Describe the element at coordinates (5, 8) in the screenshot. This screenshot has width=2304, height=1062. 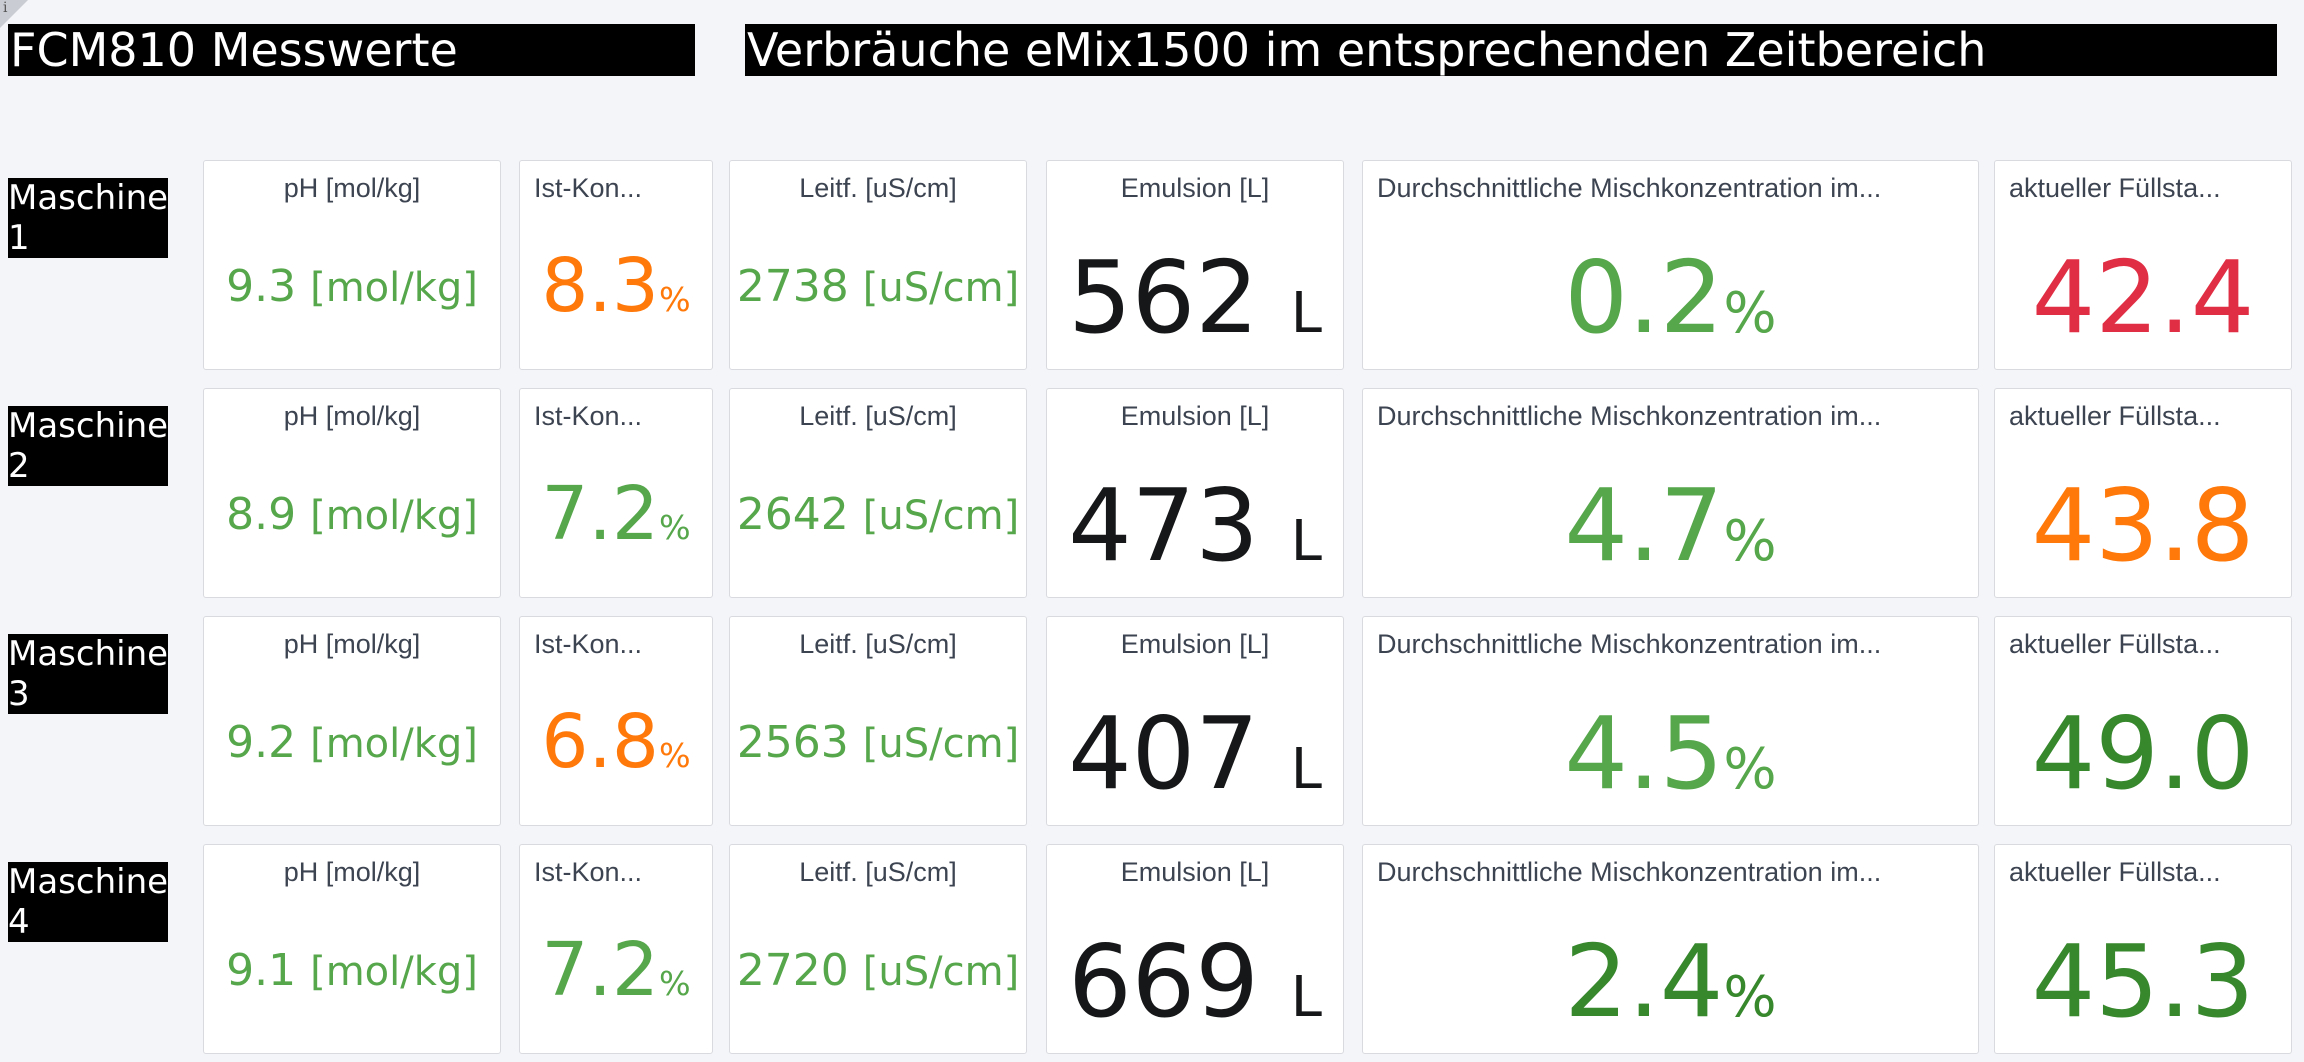
I see `info-icon: i` at that location.